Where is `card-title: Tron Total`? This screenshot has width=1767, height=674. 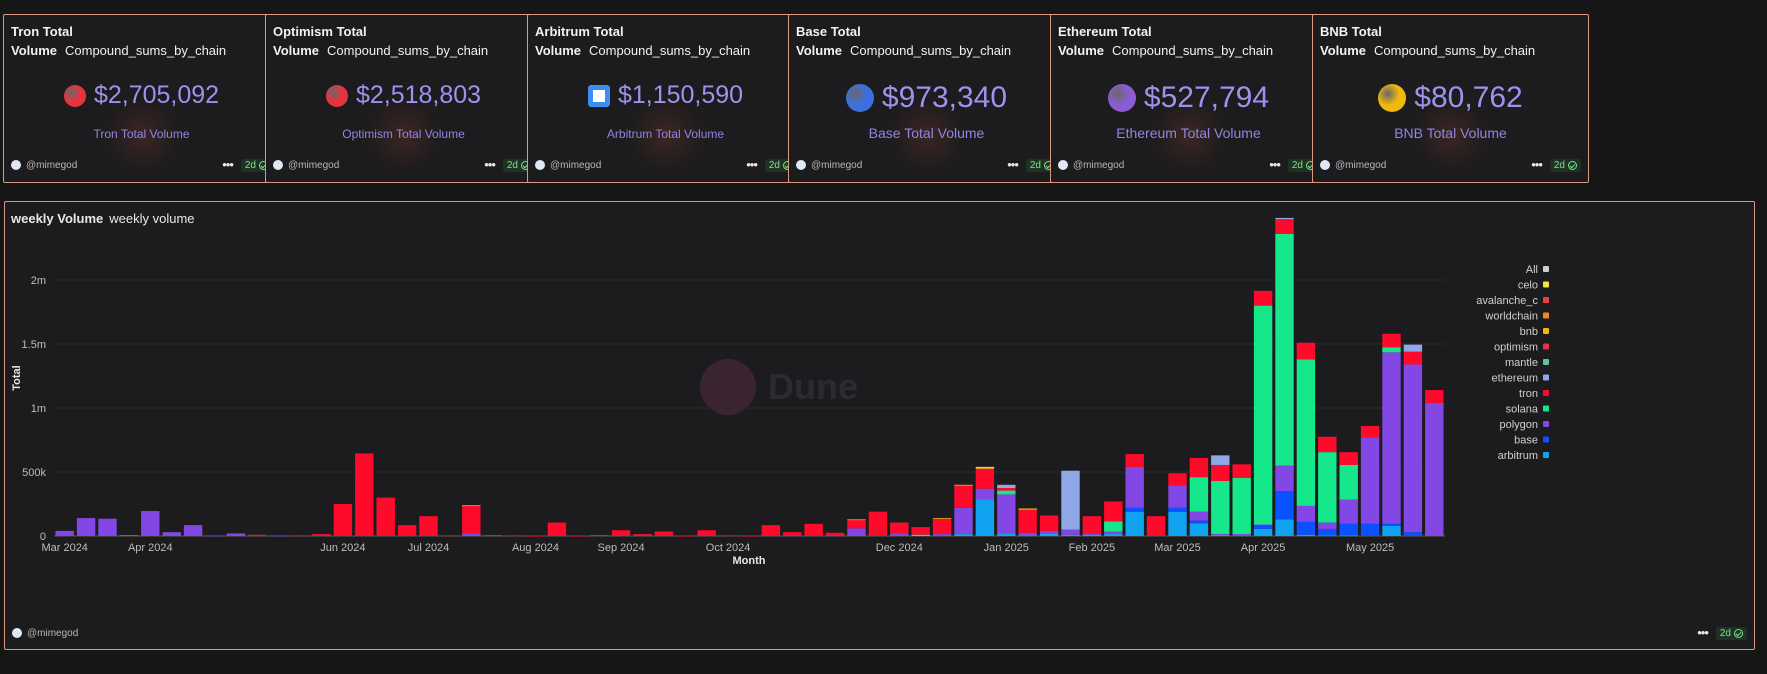 card-title: Tron Total is located at coordinates (42, 31).